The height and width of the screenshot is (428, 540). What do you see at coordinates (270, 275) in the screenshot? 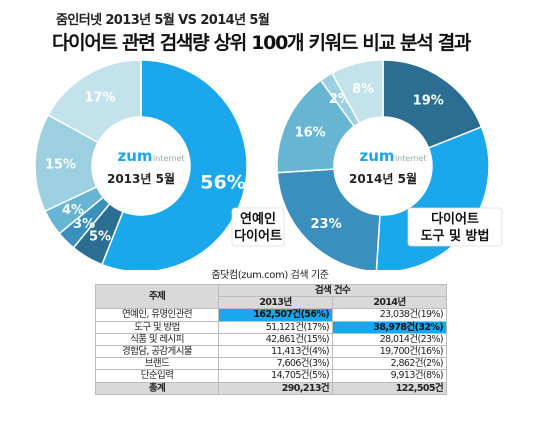
I see `data-source-note: 줌닷컴(zum.com) 검색 기준` at bounding box center [270, 275].